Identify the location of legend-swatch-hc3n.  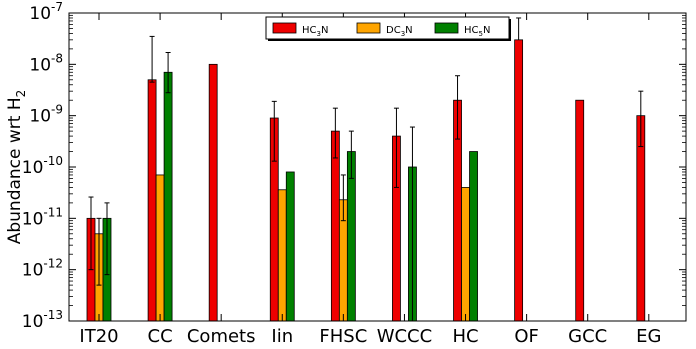
(284, 28).